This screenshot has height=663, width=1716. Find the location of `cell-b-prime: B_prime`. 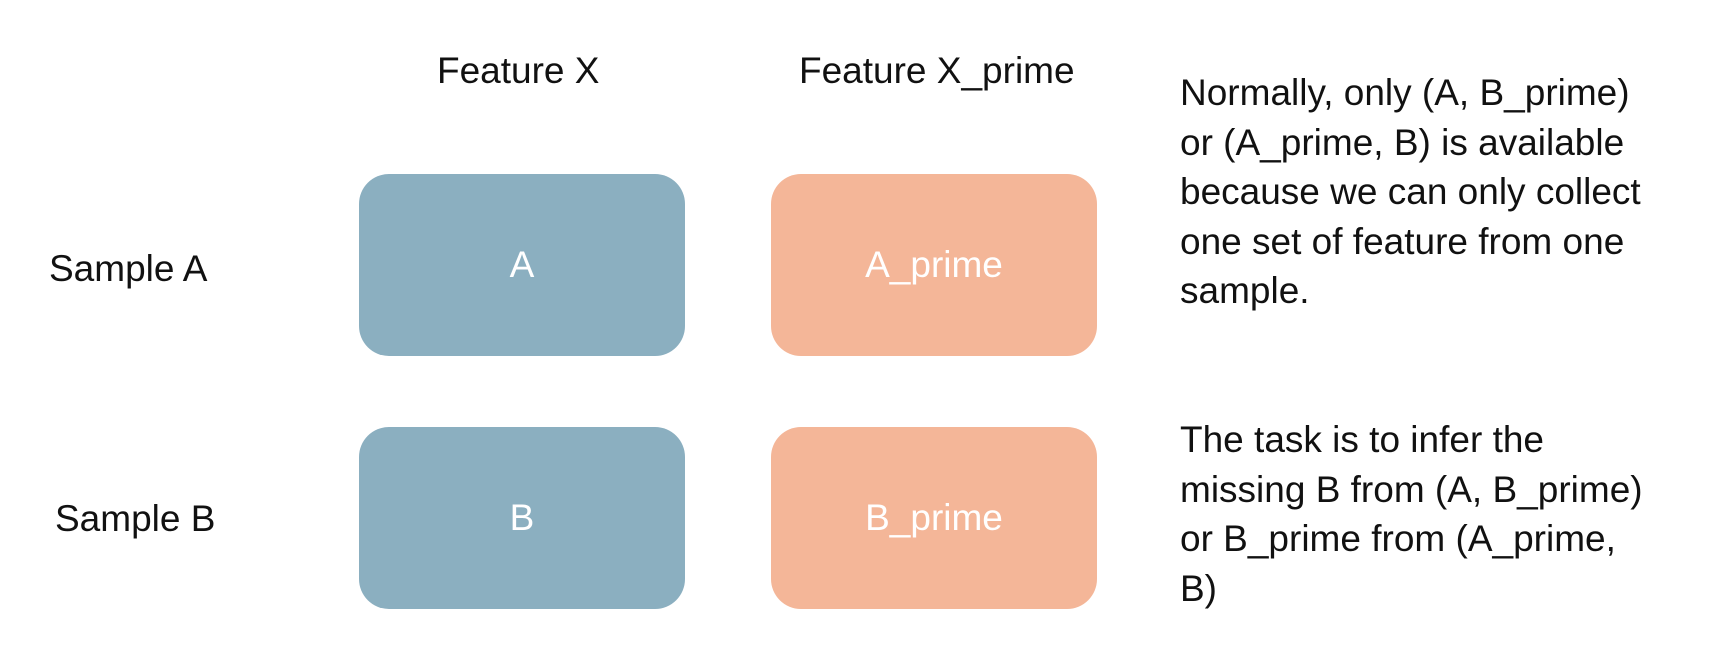

cell-b-prime: B_prime is located at coordinates (934, 518).